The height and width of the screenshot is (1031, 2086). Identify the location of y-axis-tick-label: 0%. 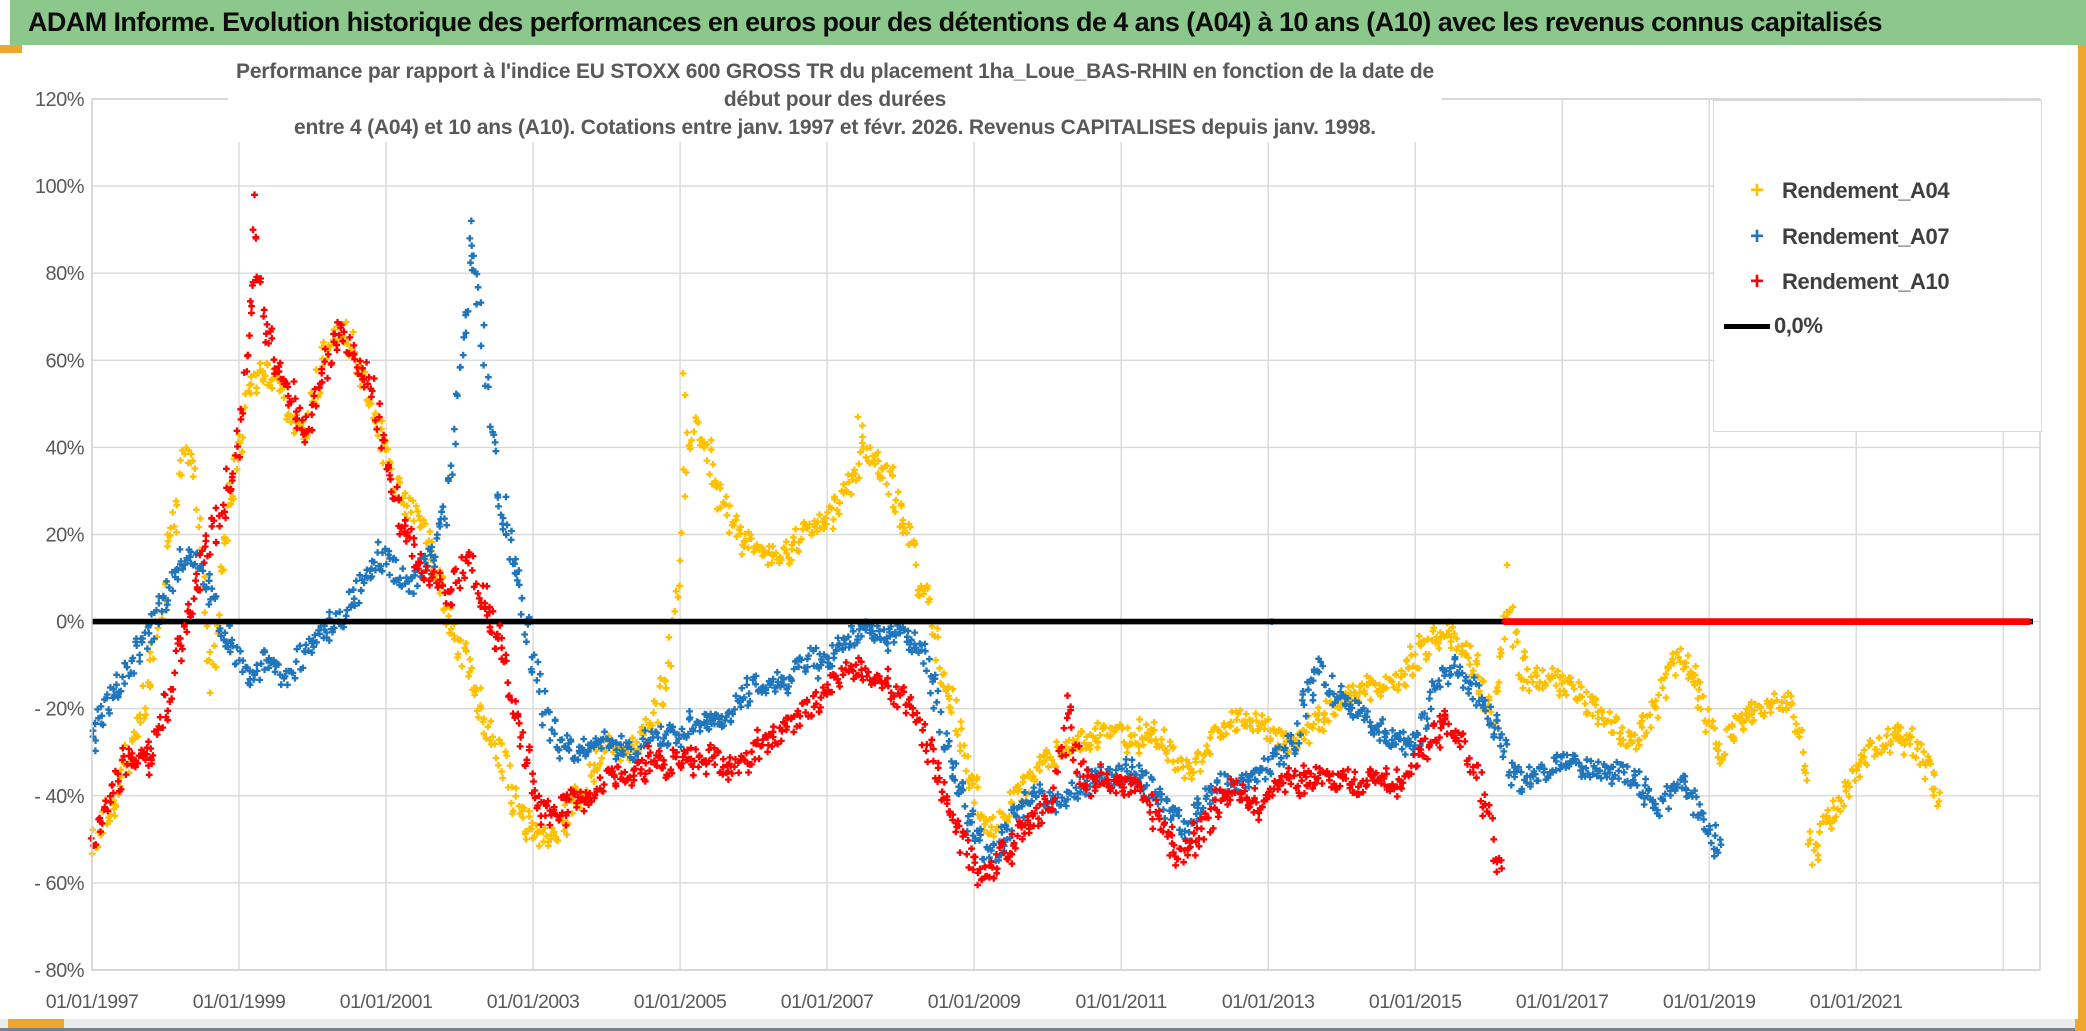
(70, 623).